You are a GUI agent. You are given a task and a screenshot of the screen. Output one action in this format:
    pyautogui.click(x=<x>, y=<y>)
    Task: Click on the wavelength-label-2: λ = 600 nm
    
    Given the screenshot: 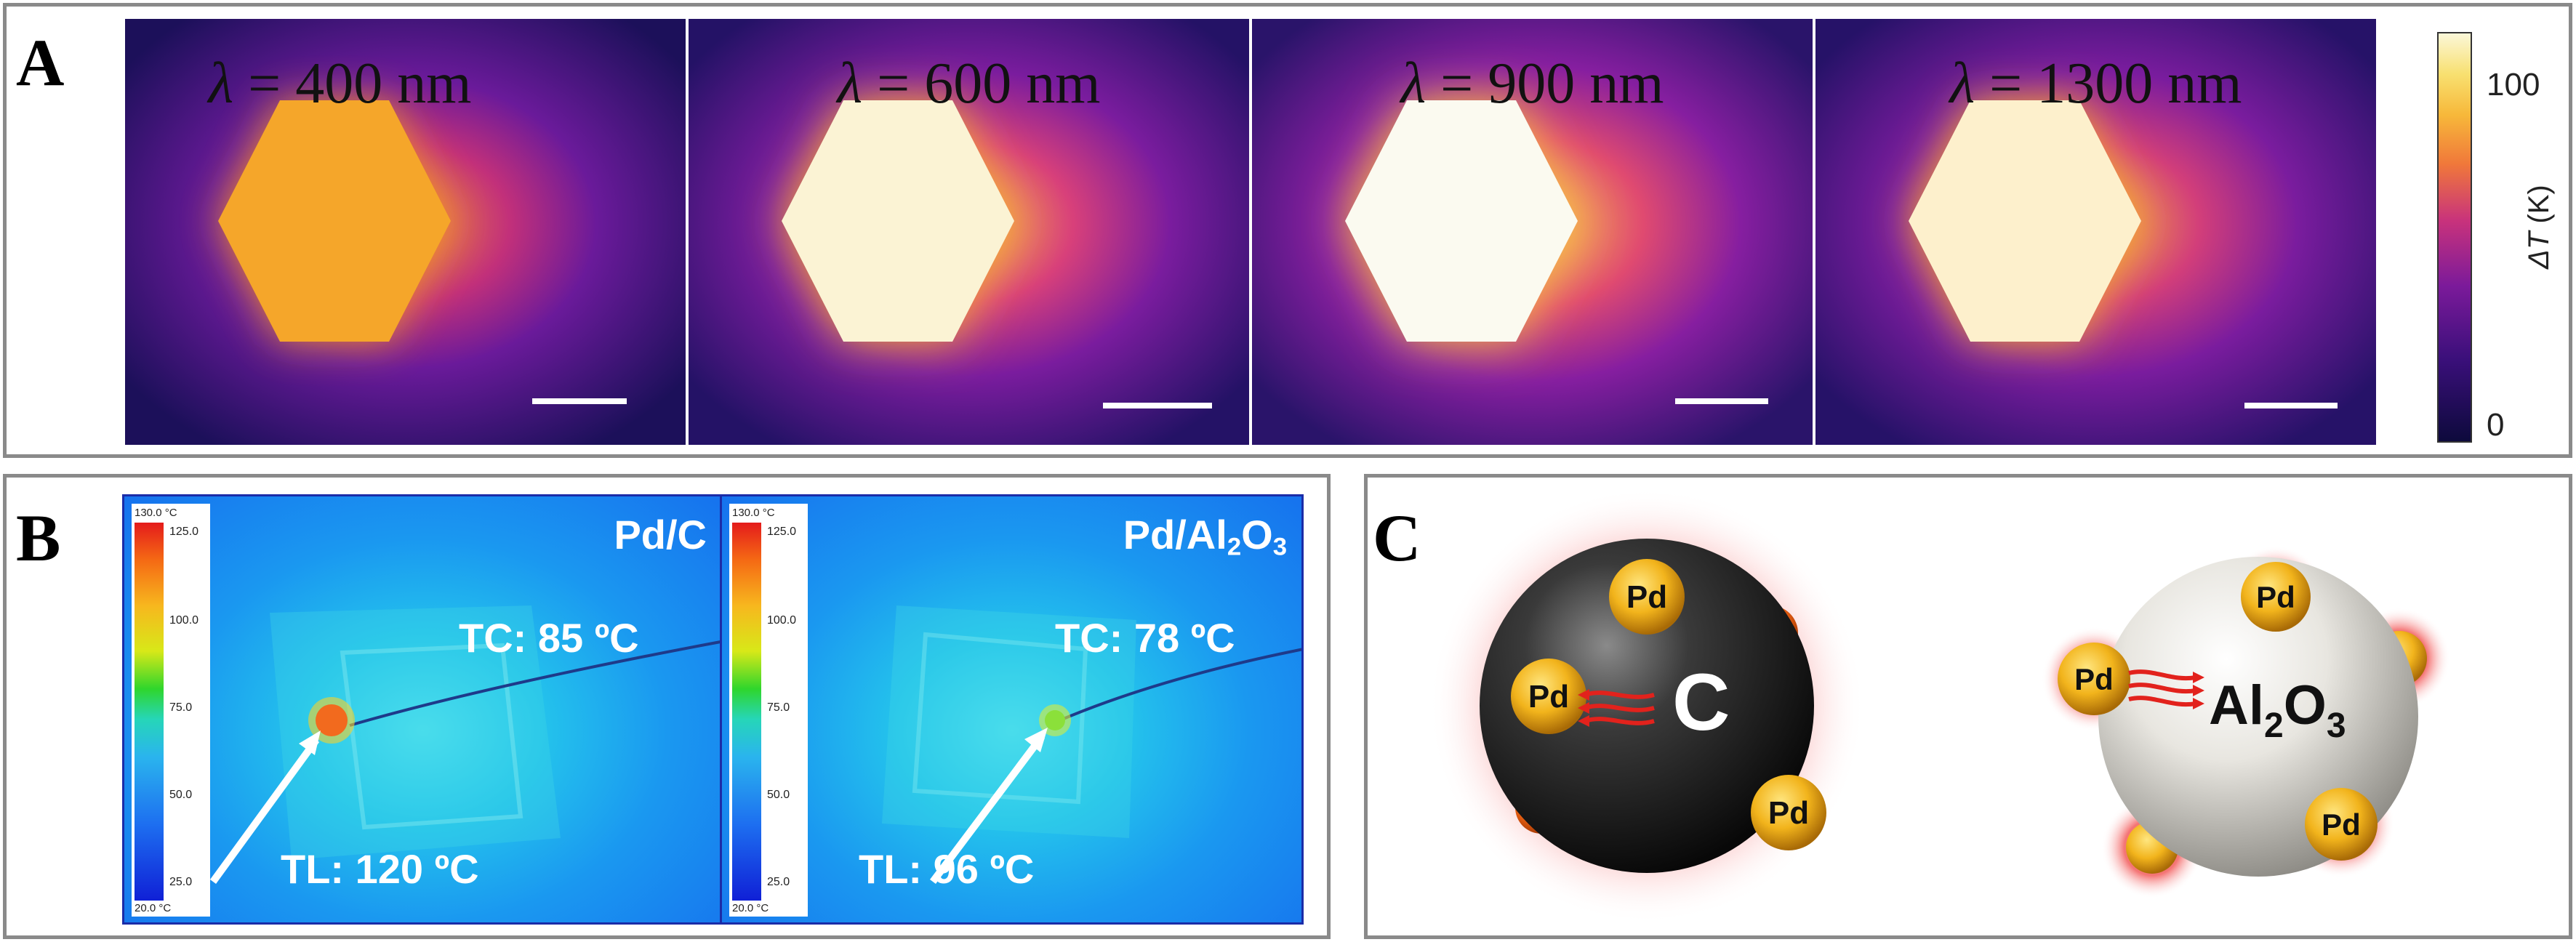 What is the action you would take?
    pyautogui.click(x=969, y=84)
    